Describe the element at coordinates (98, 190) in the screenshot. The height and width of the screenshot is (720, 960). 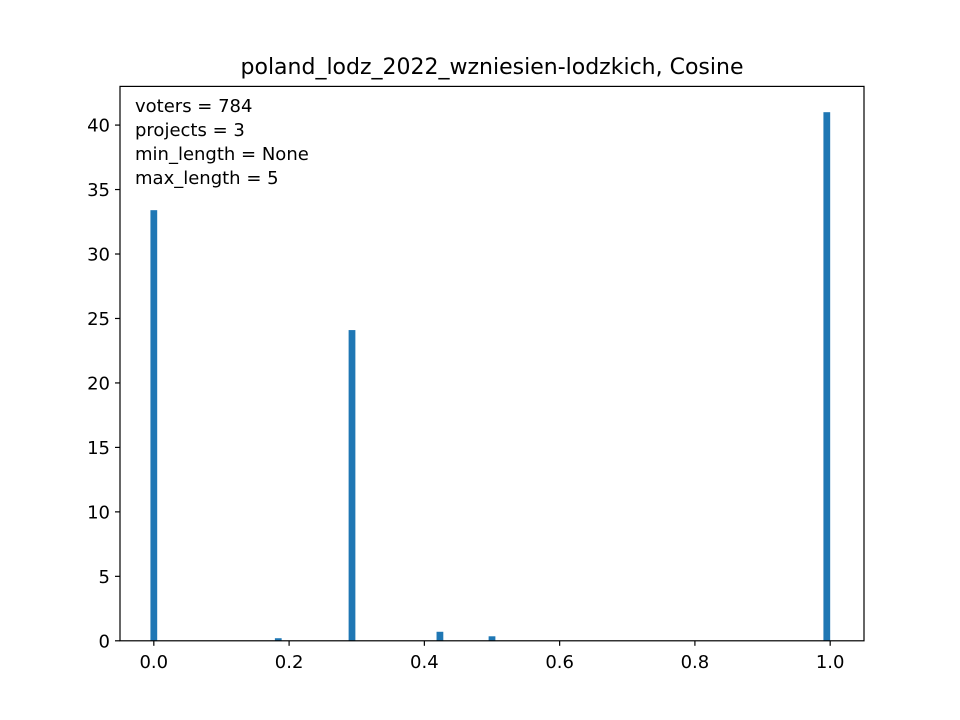
I see `y-tick-label: 35` at that location.